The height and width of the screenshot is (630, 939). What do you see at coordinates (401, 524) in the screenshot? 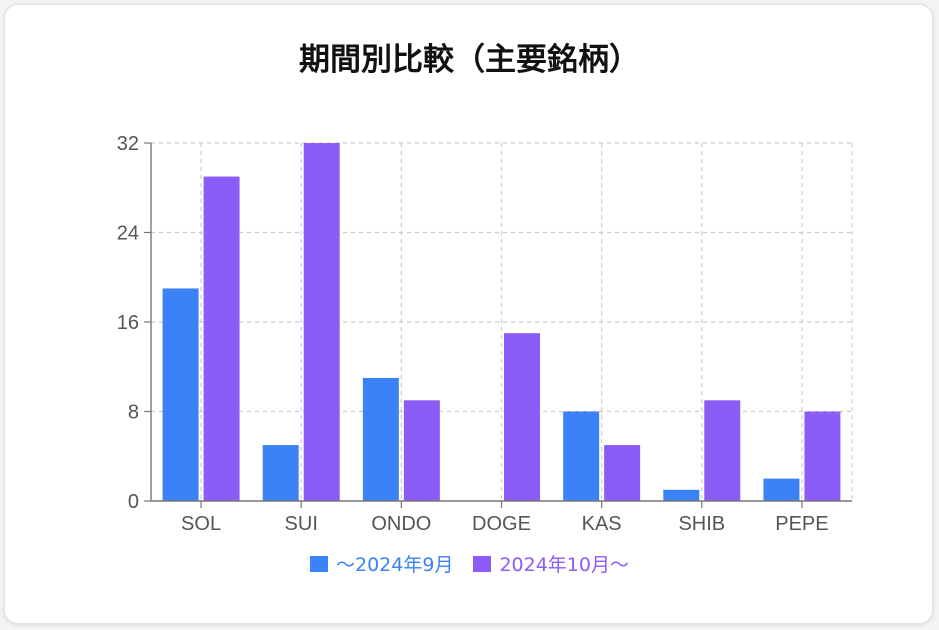
I see `x-category-label: ONDO` at bounding box center [401, 524].